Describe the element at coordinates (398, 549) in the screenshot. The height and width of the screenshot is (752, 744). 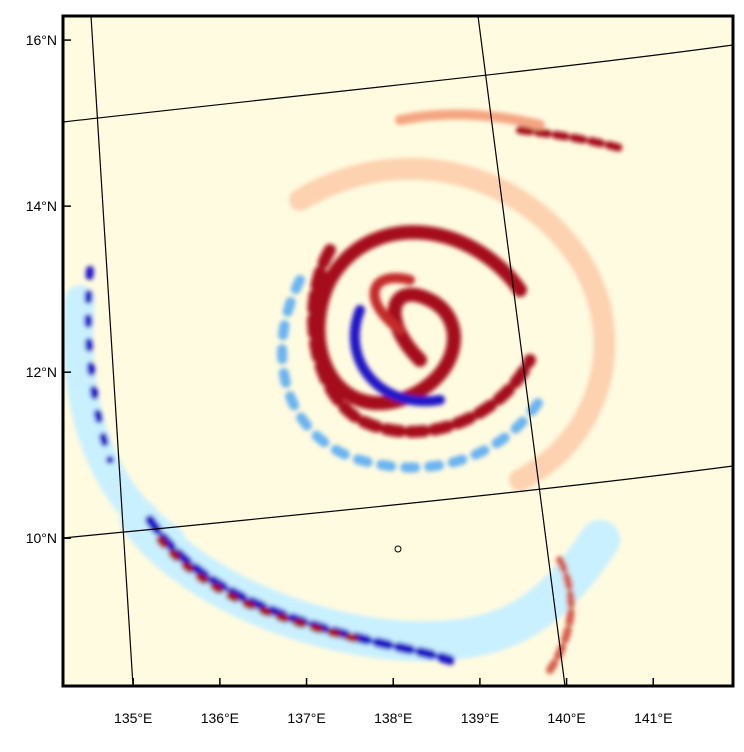
I see `center-marker` at that location.